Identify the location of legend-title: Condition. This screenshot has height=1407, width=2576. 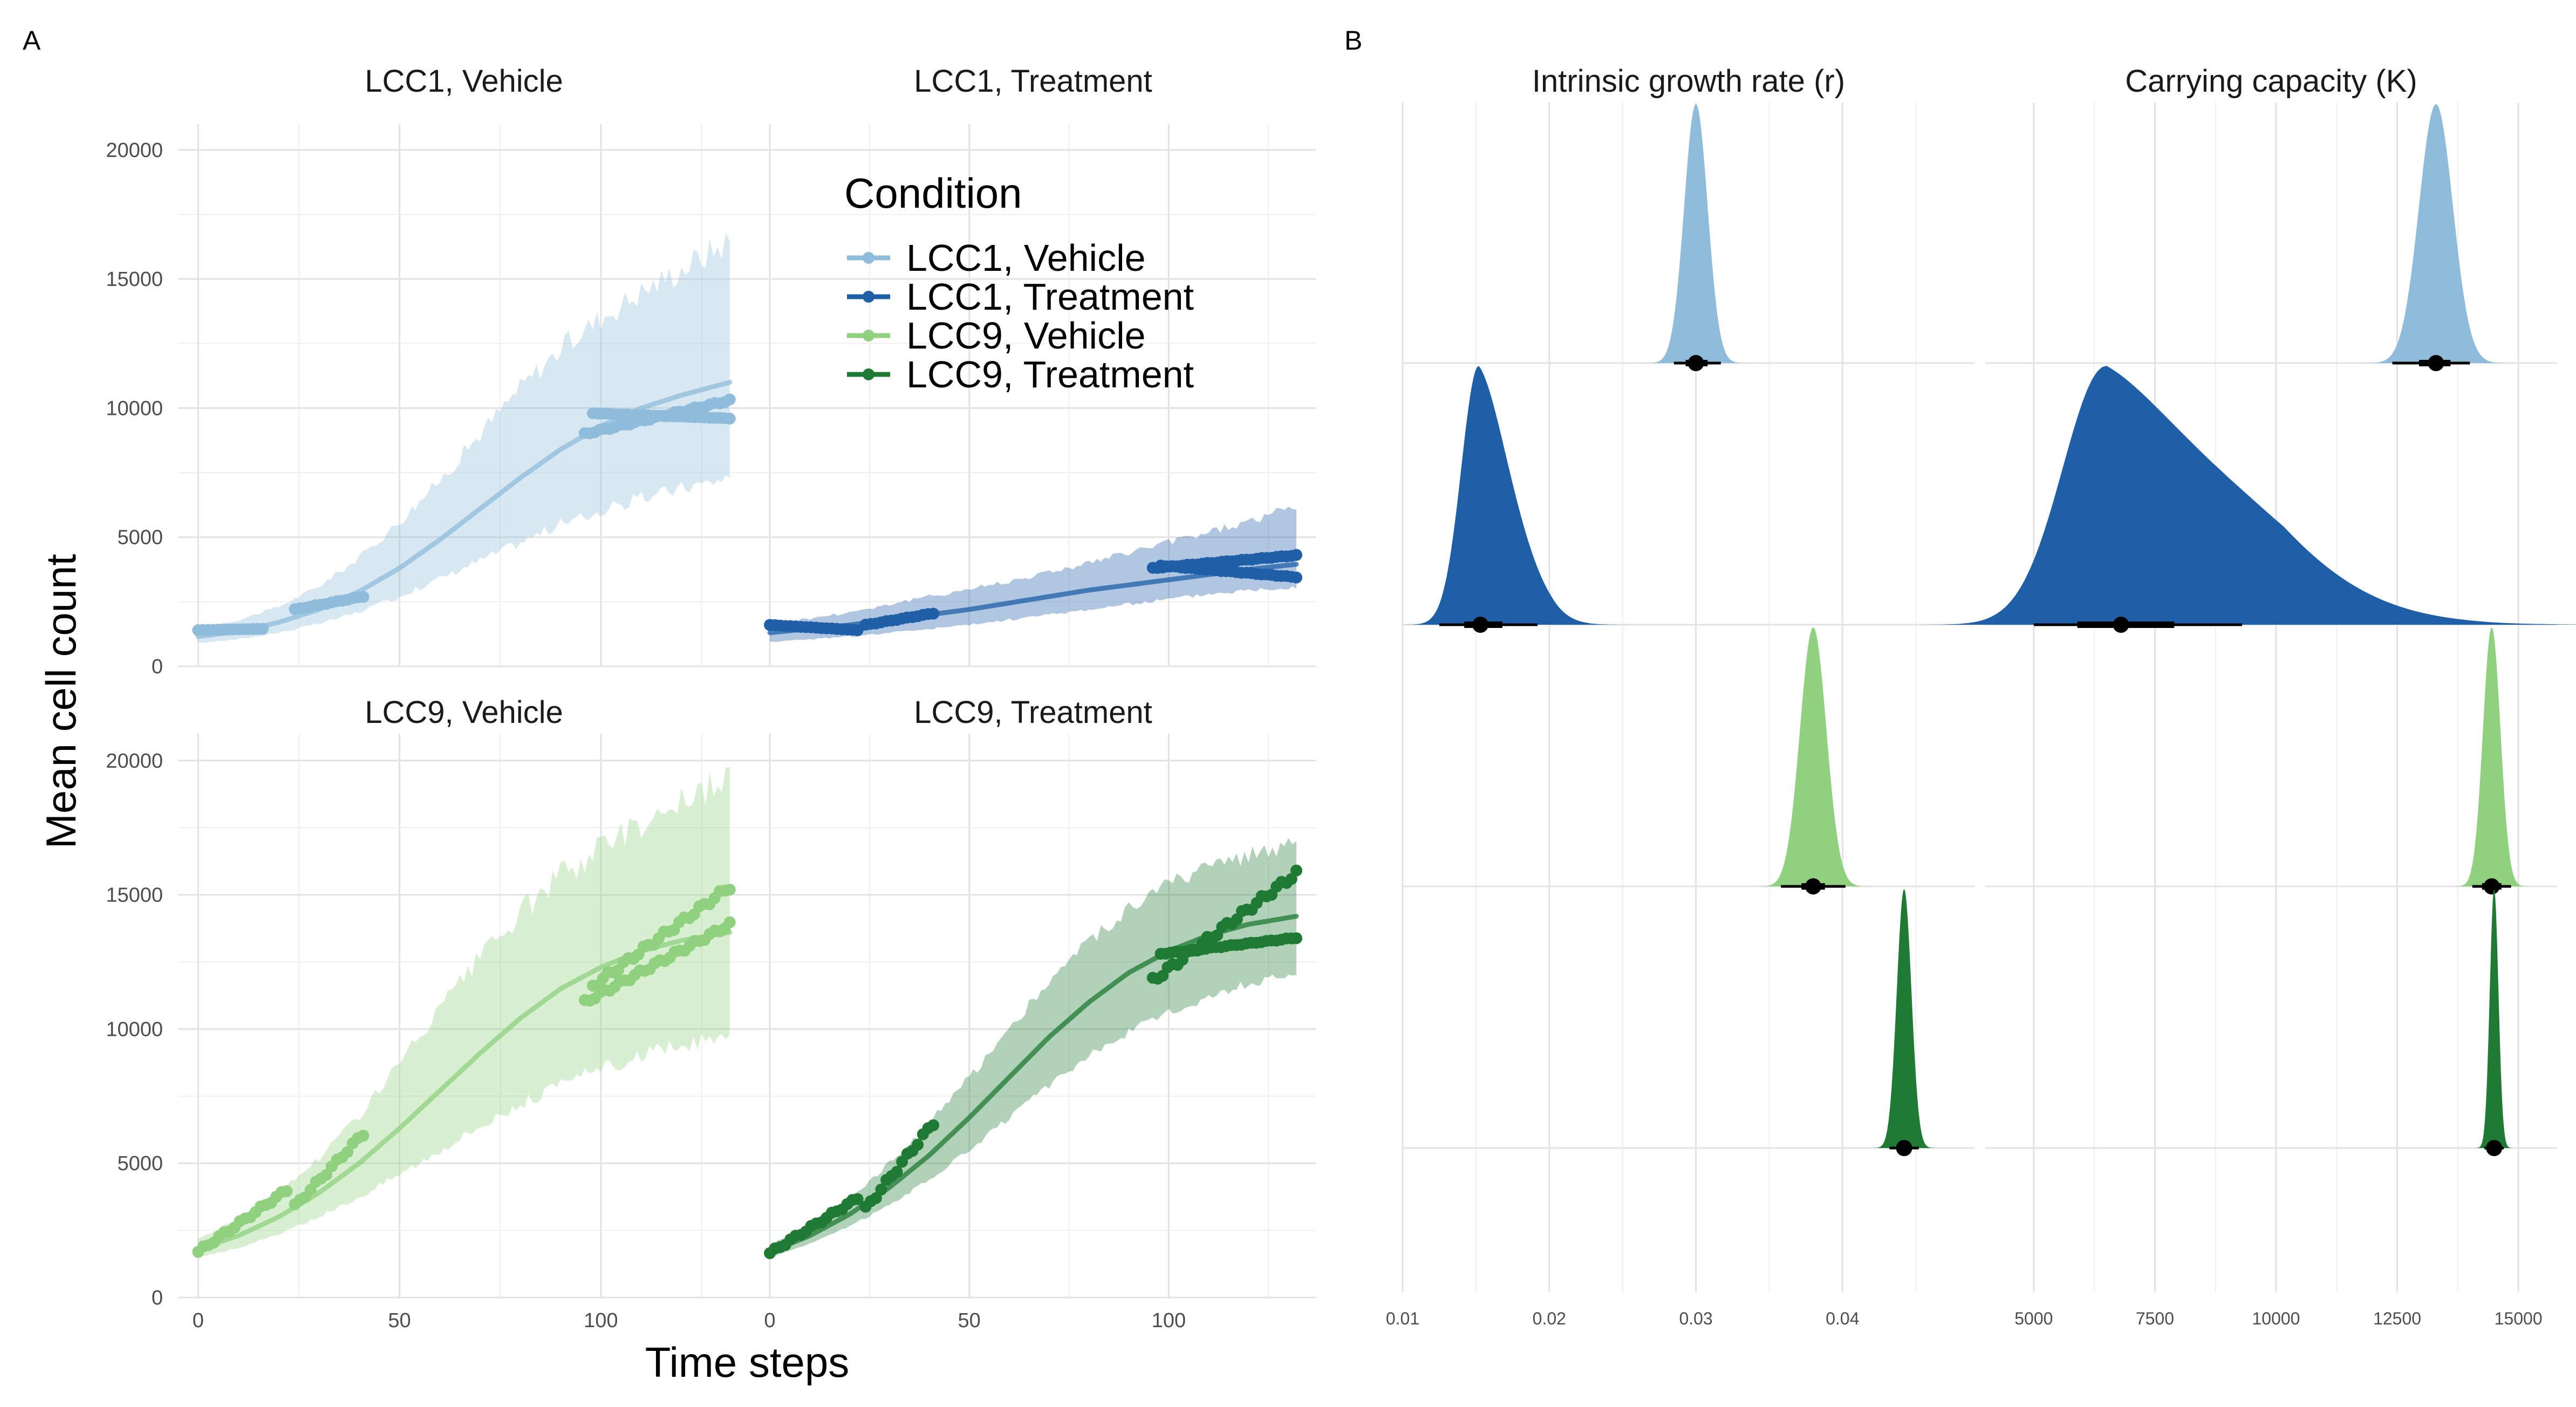
(933, 193).